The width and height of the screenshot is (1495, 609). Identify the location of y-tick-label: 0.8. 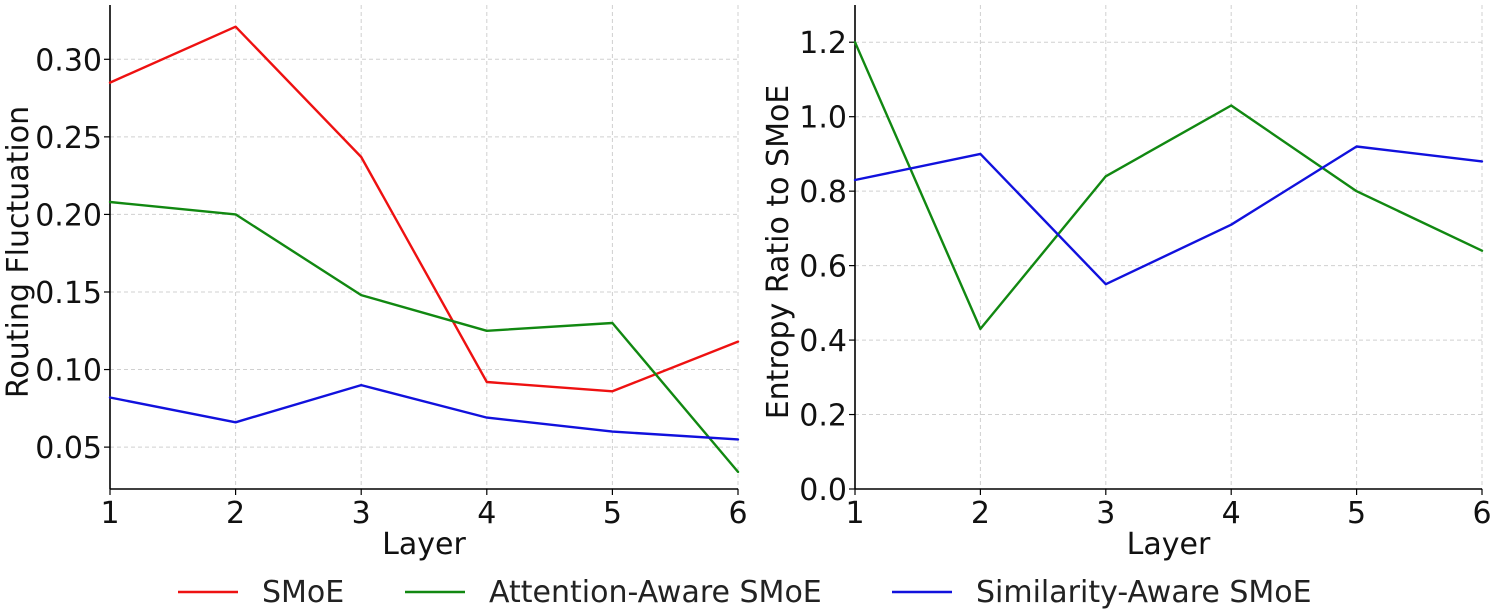
(823, 192).